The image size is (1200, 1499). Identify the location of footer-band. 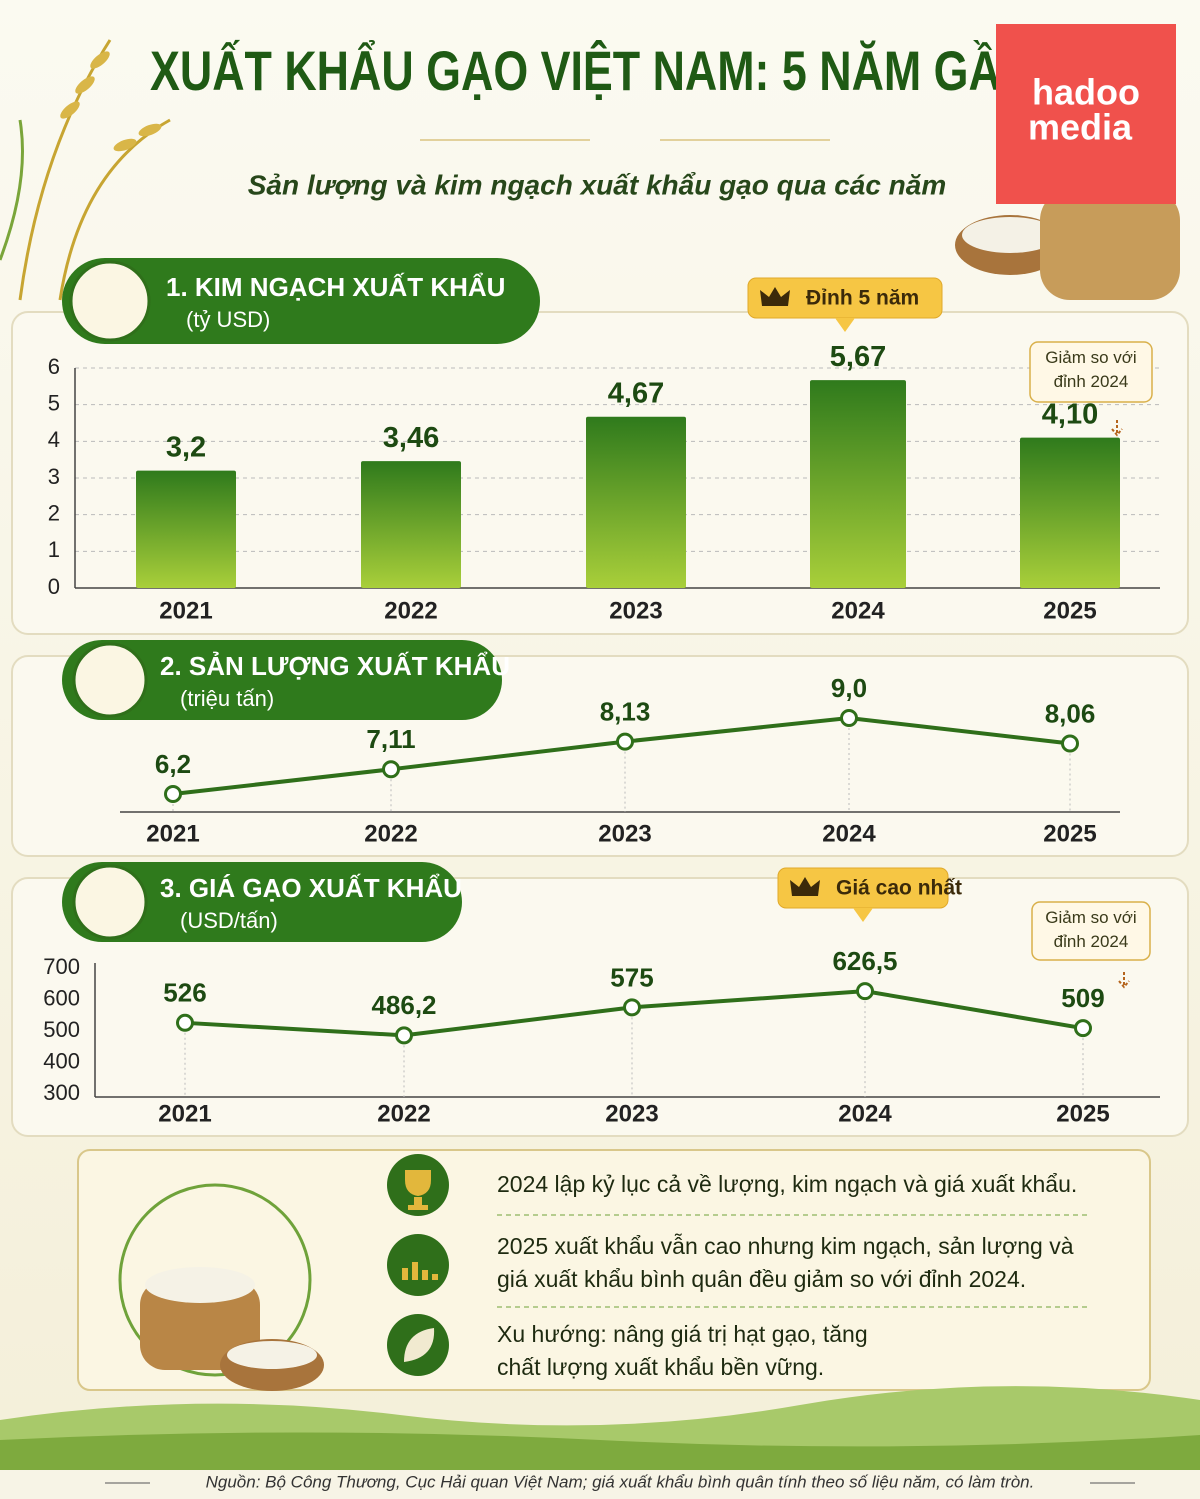
(600, 1484).